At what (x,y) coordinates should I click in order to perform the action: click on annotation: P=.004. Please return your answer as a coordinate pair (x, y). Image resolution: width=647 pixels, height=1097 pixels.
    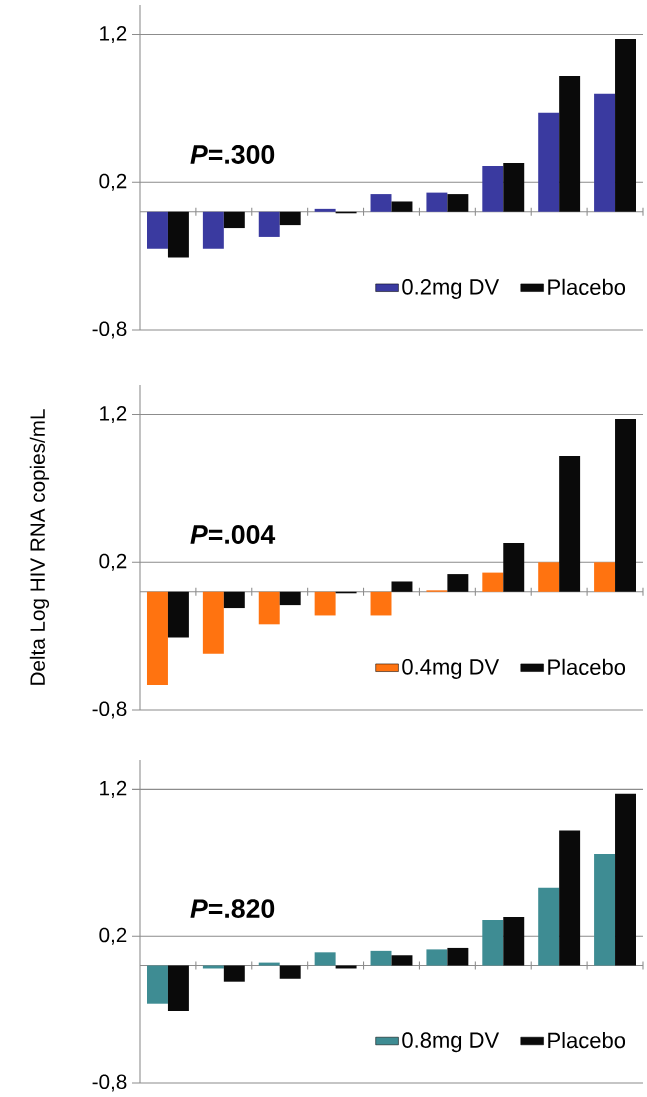
    Looking at the image, I should click on (232, 534).